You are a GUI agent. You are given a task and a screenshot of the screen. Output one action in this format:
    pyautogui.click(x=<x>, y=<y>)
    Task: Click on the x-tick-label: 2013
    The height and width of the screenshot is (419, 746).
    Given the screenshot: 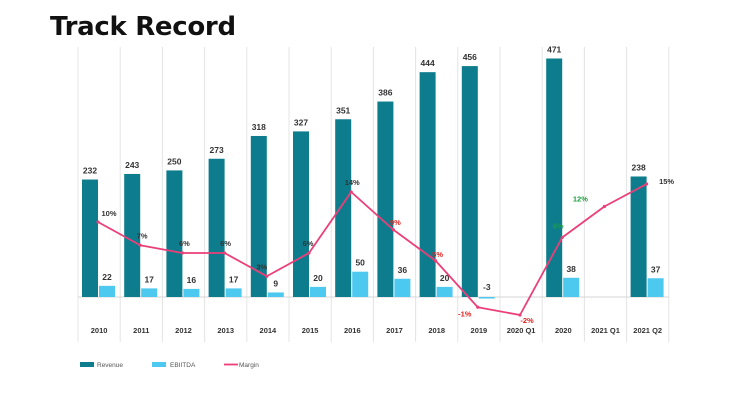 What is the action you would take?
    pyautogui.click(x=225, y=330)
    